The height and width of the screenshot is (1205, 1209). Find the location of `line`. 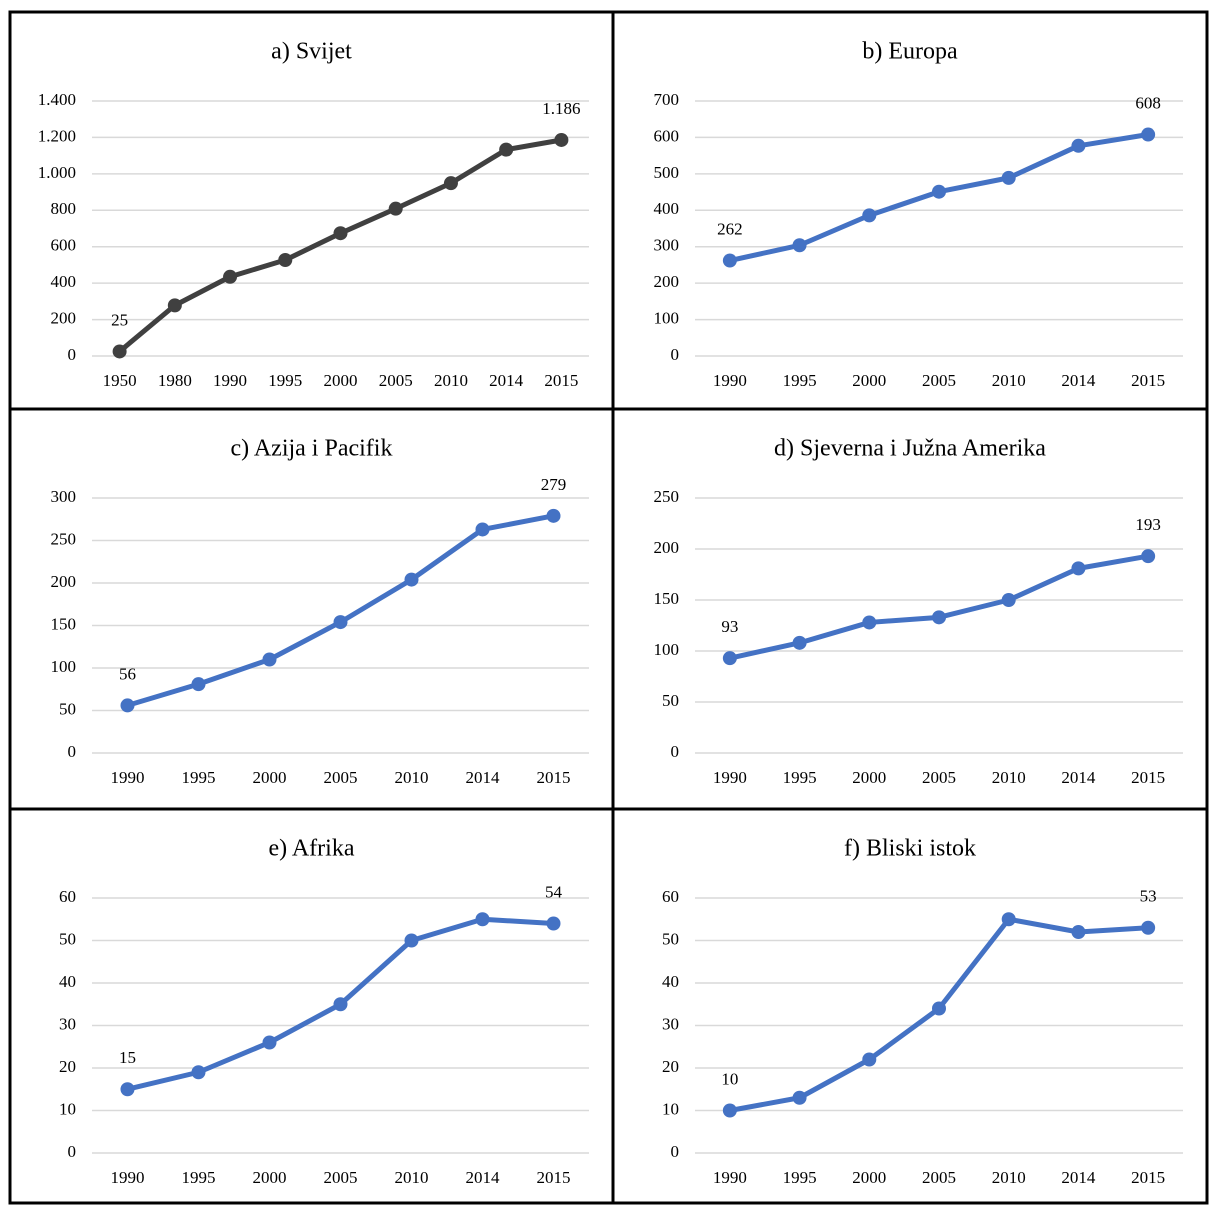

line is located at coordinates (340, 610).